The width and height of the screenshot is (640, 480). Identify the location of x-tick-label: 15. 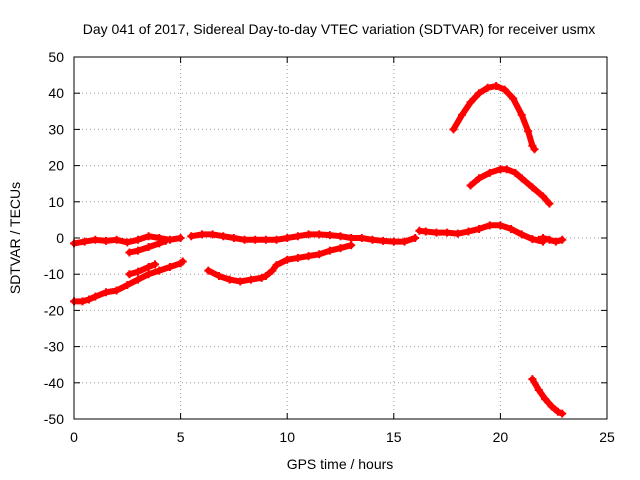
(394, 437).